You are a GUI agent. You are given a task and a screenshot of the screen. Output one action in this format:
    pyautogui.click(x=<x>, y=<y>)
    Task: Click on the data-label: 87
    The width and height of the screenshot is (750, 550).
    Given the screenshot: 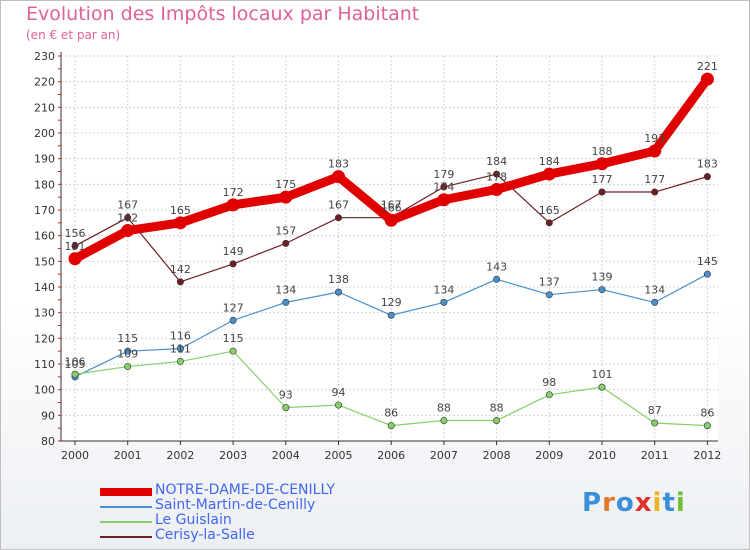 What is the action you would take?
    pyautogui.click(x=655, y=410)
    